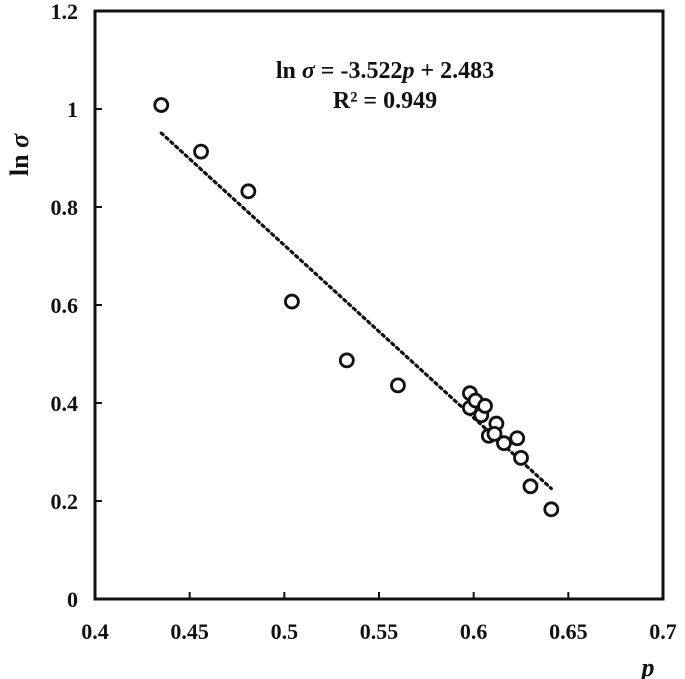  What do you see at coordinates (95, 631) in the screenshot?
I see `x-tick-label: 0.4` at bounding box center [95, 631].